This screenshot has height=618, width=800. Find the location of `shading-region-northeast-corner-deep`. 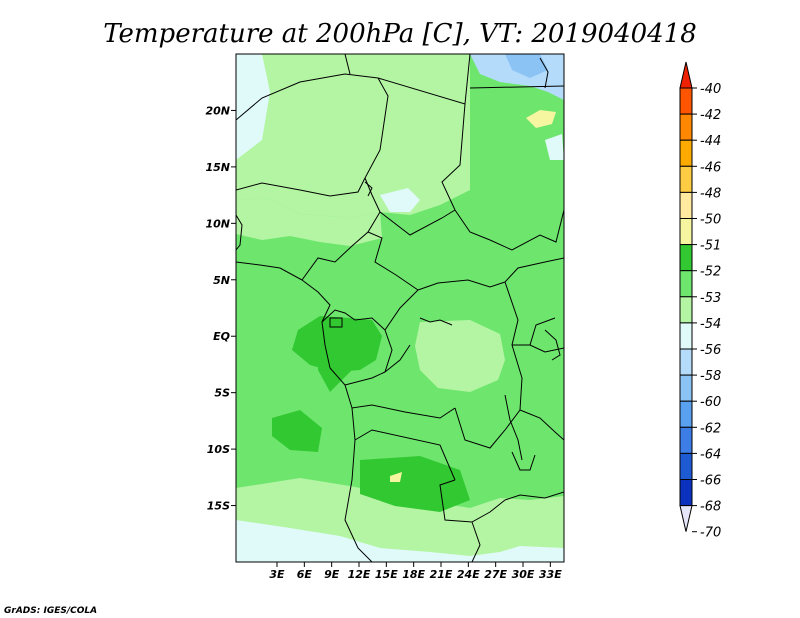

shading-region-northeast-corner-deep is located at coordinates (526, 66).